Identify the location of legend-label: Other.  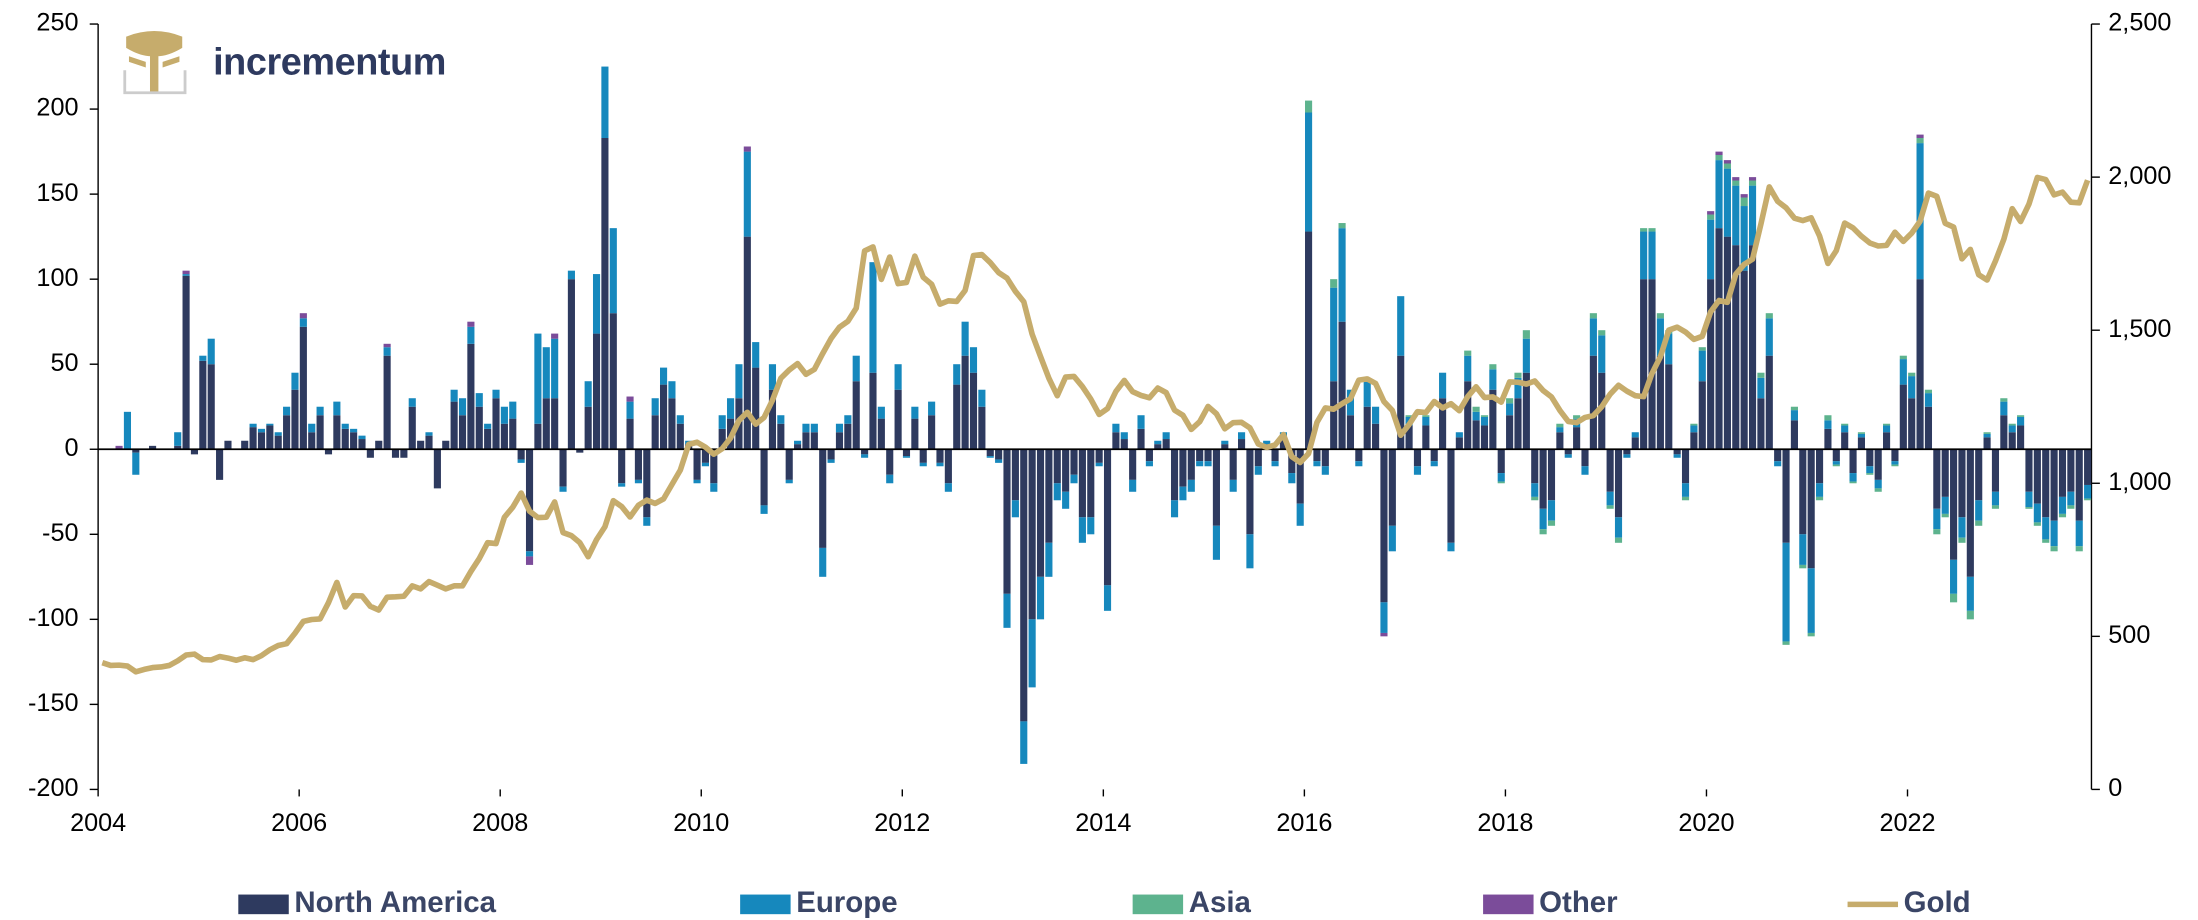
(1578, 902).